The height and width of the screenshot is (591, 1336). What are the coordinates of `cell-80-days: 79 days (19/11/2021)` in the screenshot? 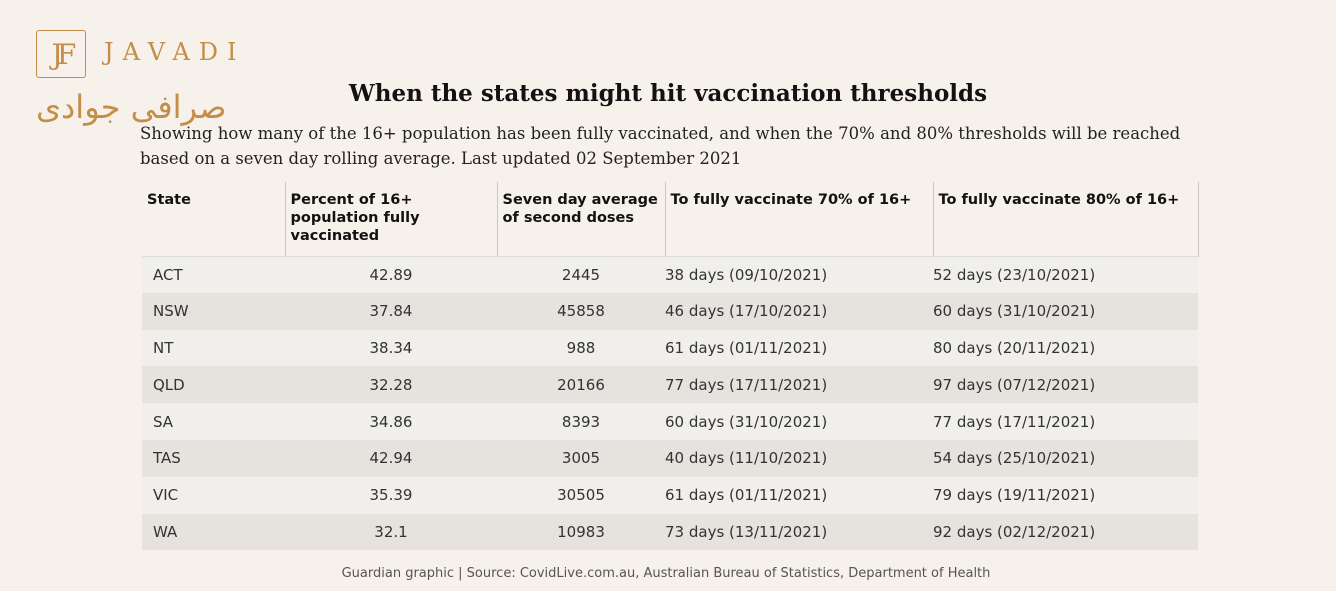 It's located at (1065, 495).